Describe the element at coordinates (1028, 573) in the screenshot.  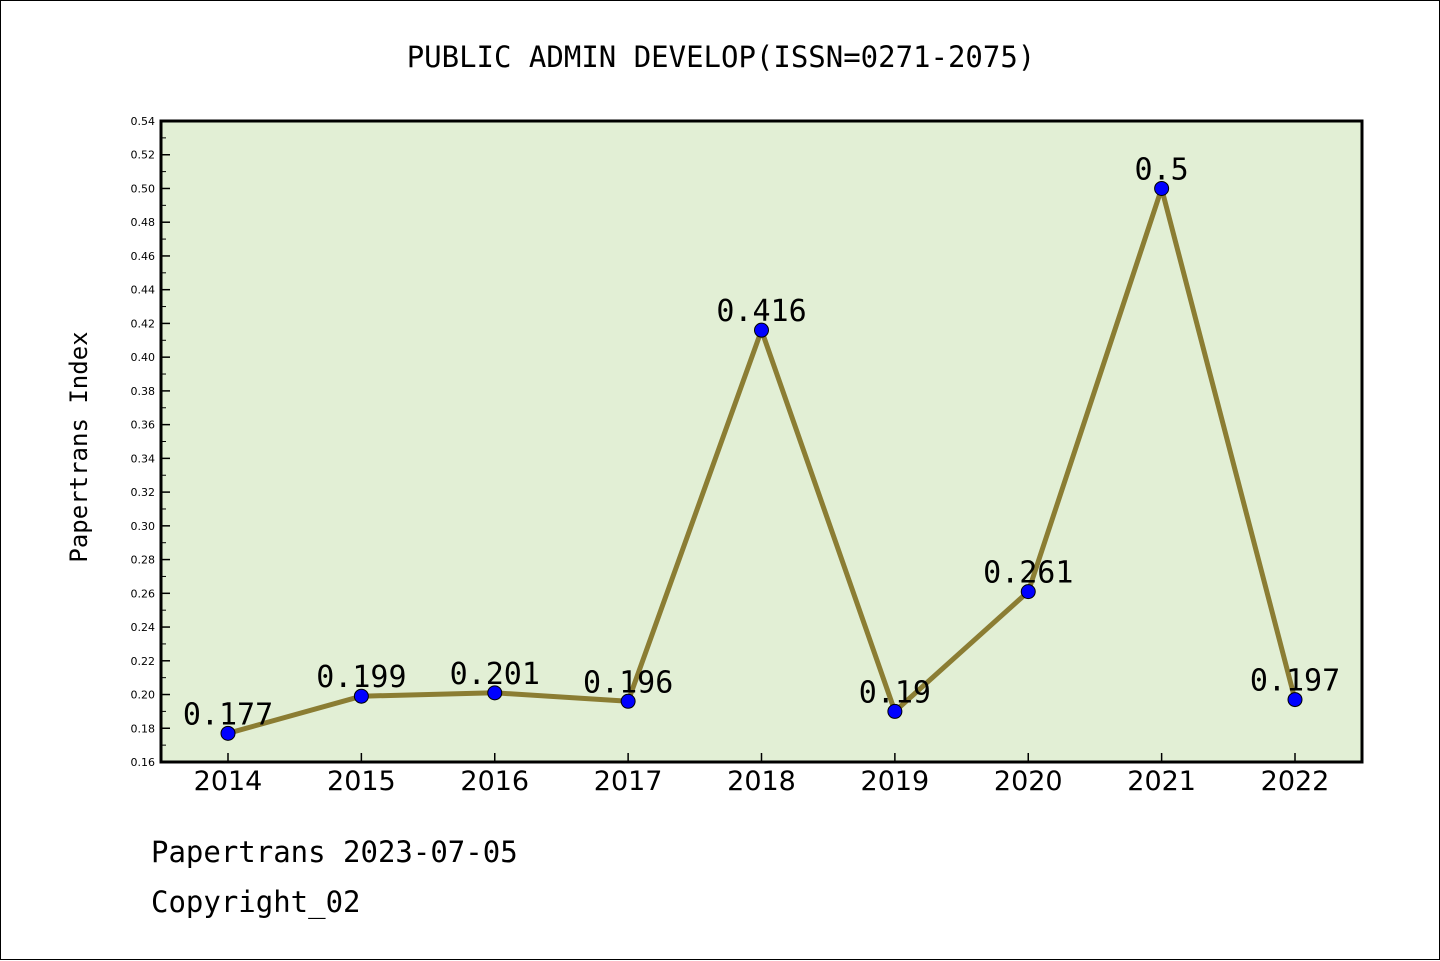
I see `data-label: 0.261` at that location.